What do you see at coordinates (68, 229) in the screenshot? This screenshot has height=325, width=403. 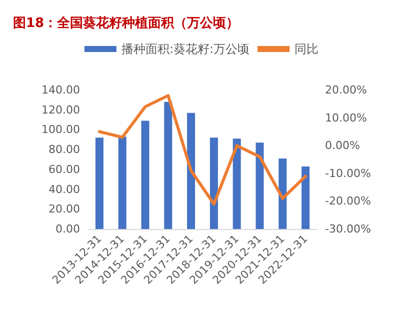 I see `y-tick-label: 0.00` at bounding box center [68, 229].